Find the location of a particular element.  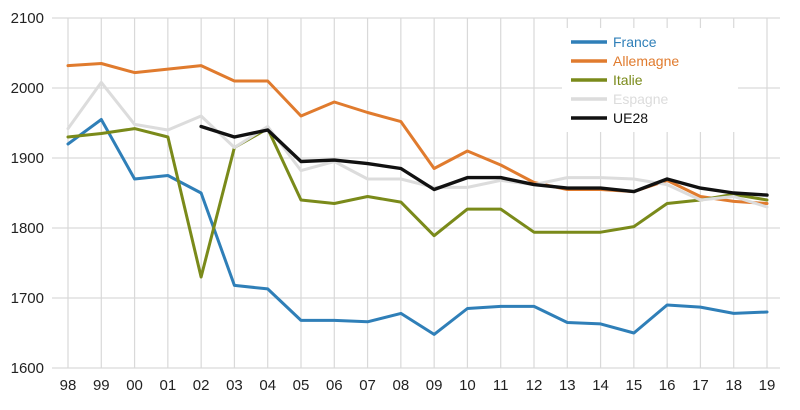

x-tick-label: 99 is located at coordinates (101, 385).